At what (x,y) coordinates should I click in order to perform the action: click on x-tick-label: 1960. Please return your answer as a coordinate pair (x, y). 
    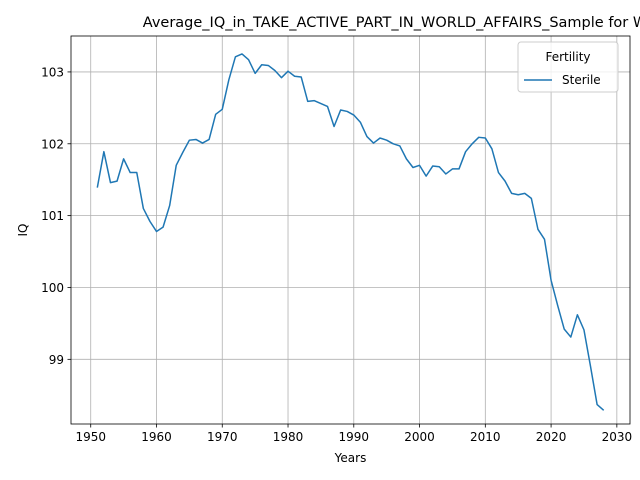
    Looking at the image, I should click on (156, 437).